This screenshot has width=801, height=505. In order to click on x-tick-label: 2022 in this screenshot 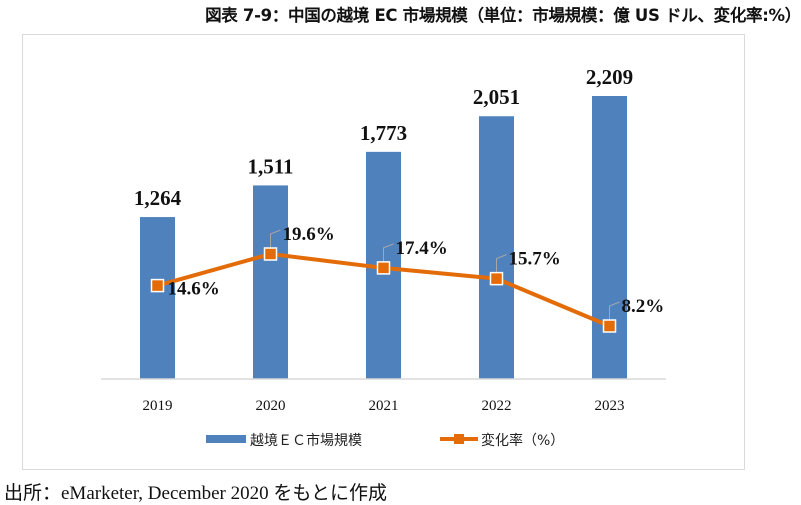, I will do `click(497, 406)`.